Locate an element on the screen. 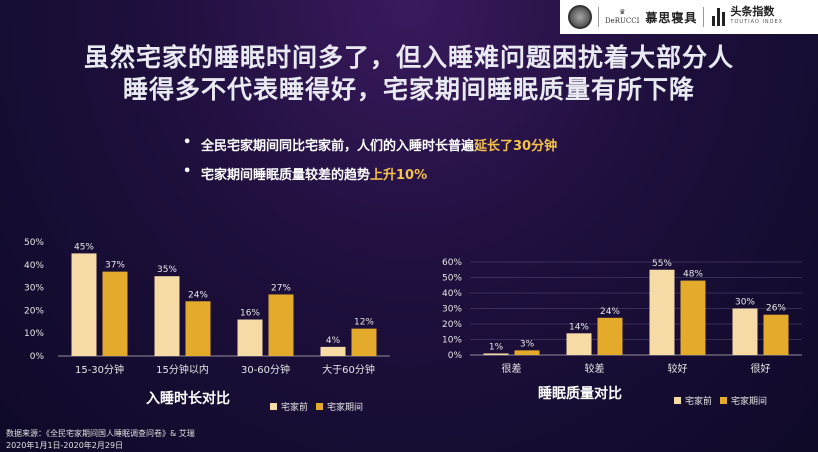 This screenshot has height=452, width=818. x-category-label: 较差 is located at coordinates (595, 368).